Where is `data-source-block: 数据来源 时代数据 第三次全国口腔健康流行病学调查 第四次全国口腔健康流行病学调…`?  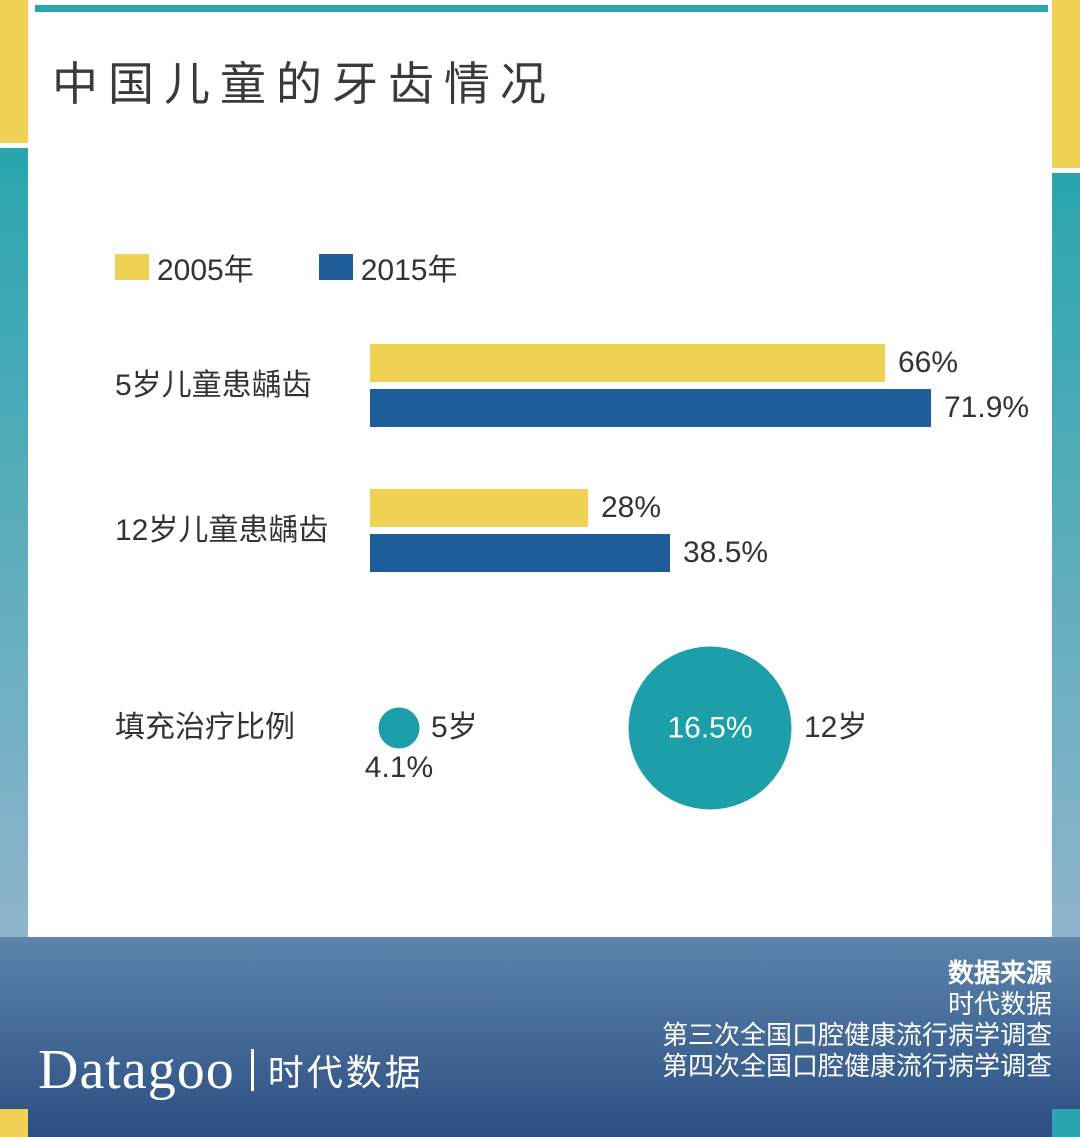
data-source-block: 数据来源 时代数据 第三次全国口腔健康流行病学调查 第四次全国口腔健康流行病学调… is located at coordinates (857, 1020).